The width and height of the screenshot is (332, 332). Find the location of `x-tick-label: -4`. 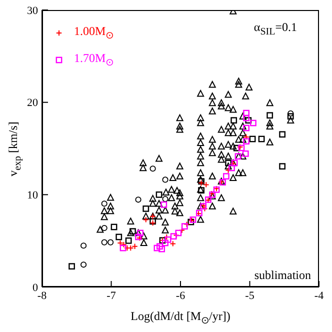

x-tick-label: -4 is located at coordinates (319, 296).